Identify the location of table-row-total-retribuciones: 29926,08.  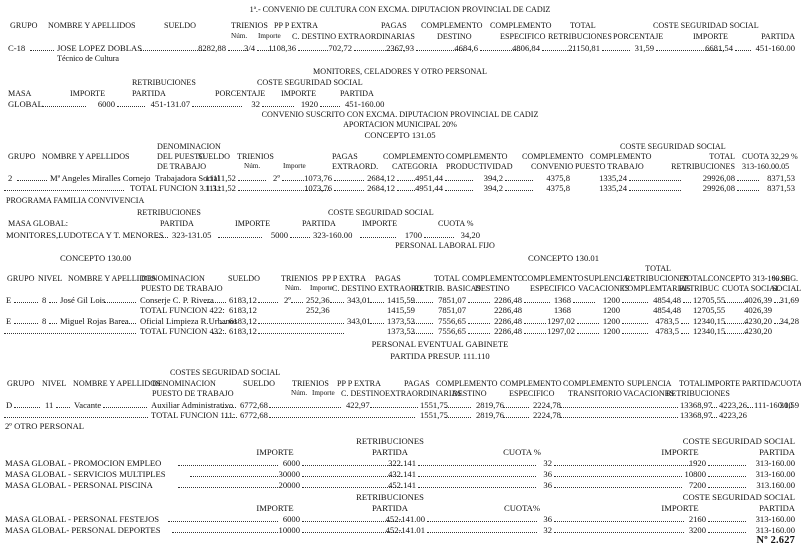
(718, 178).